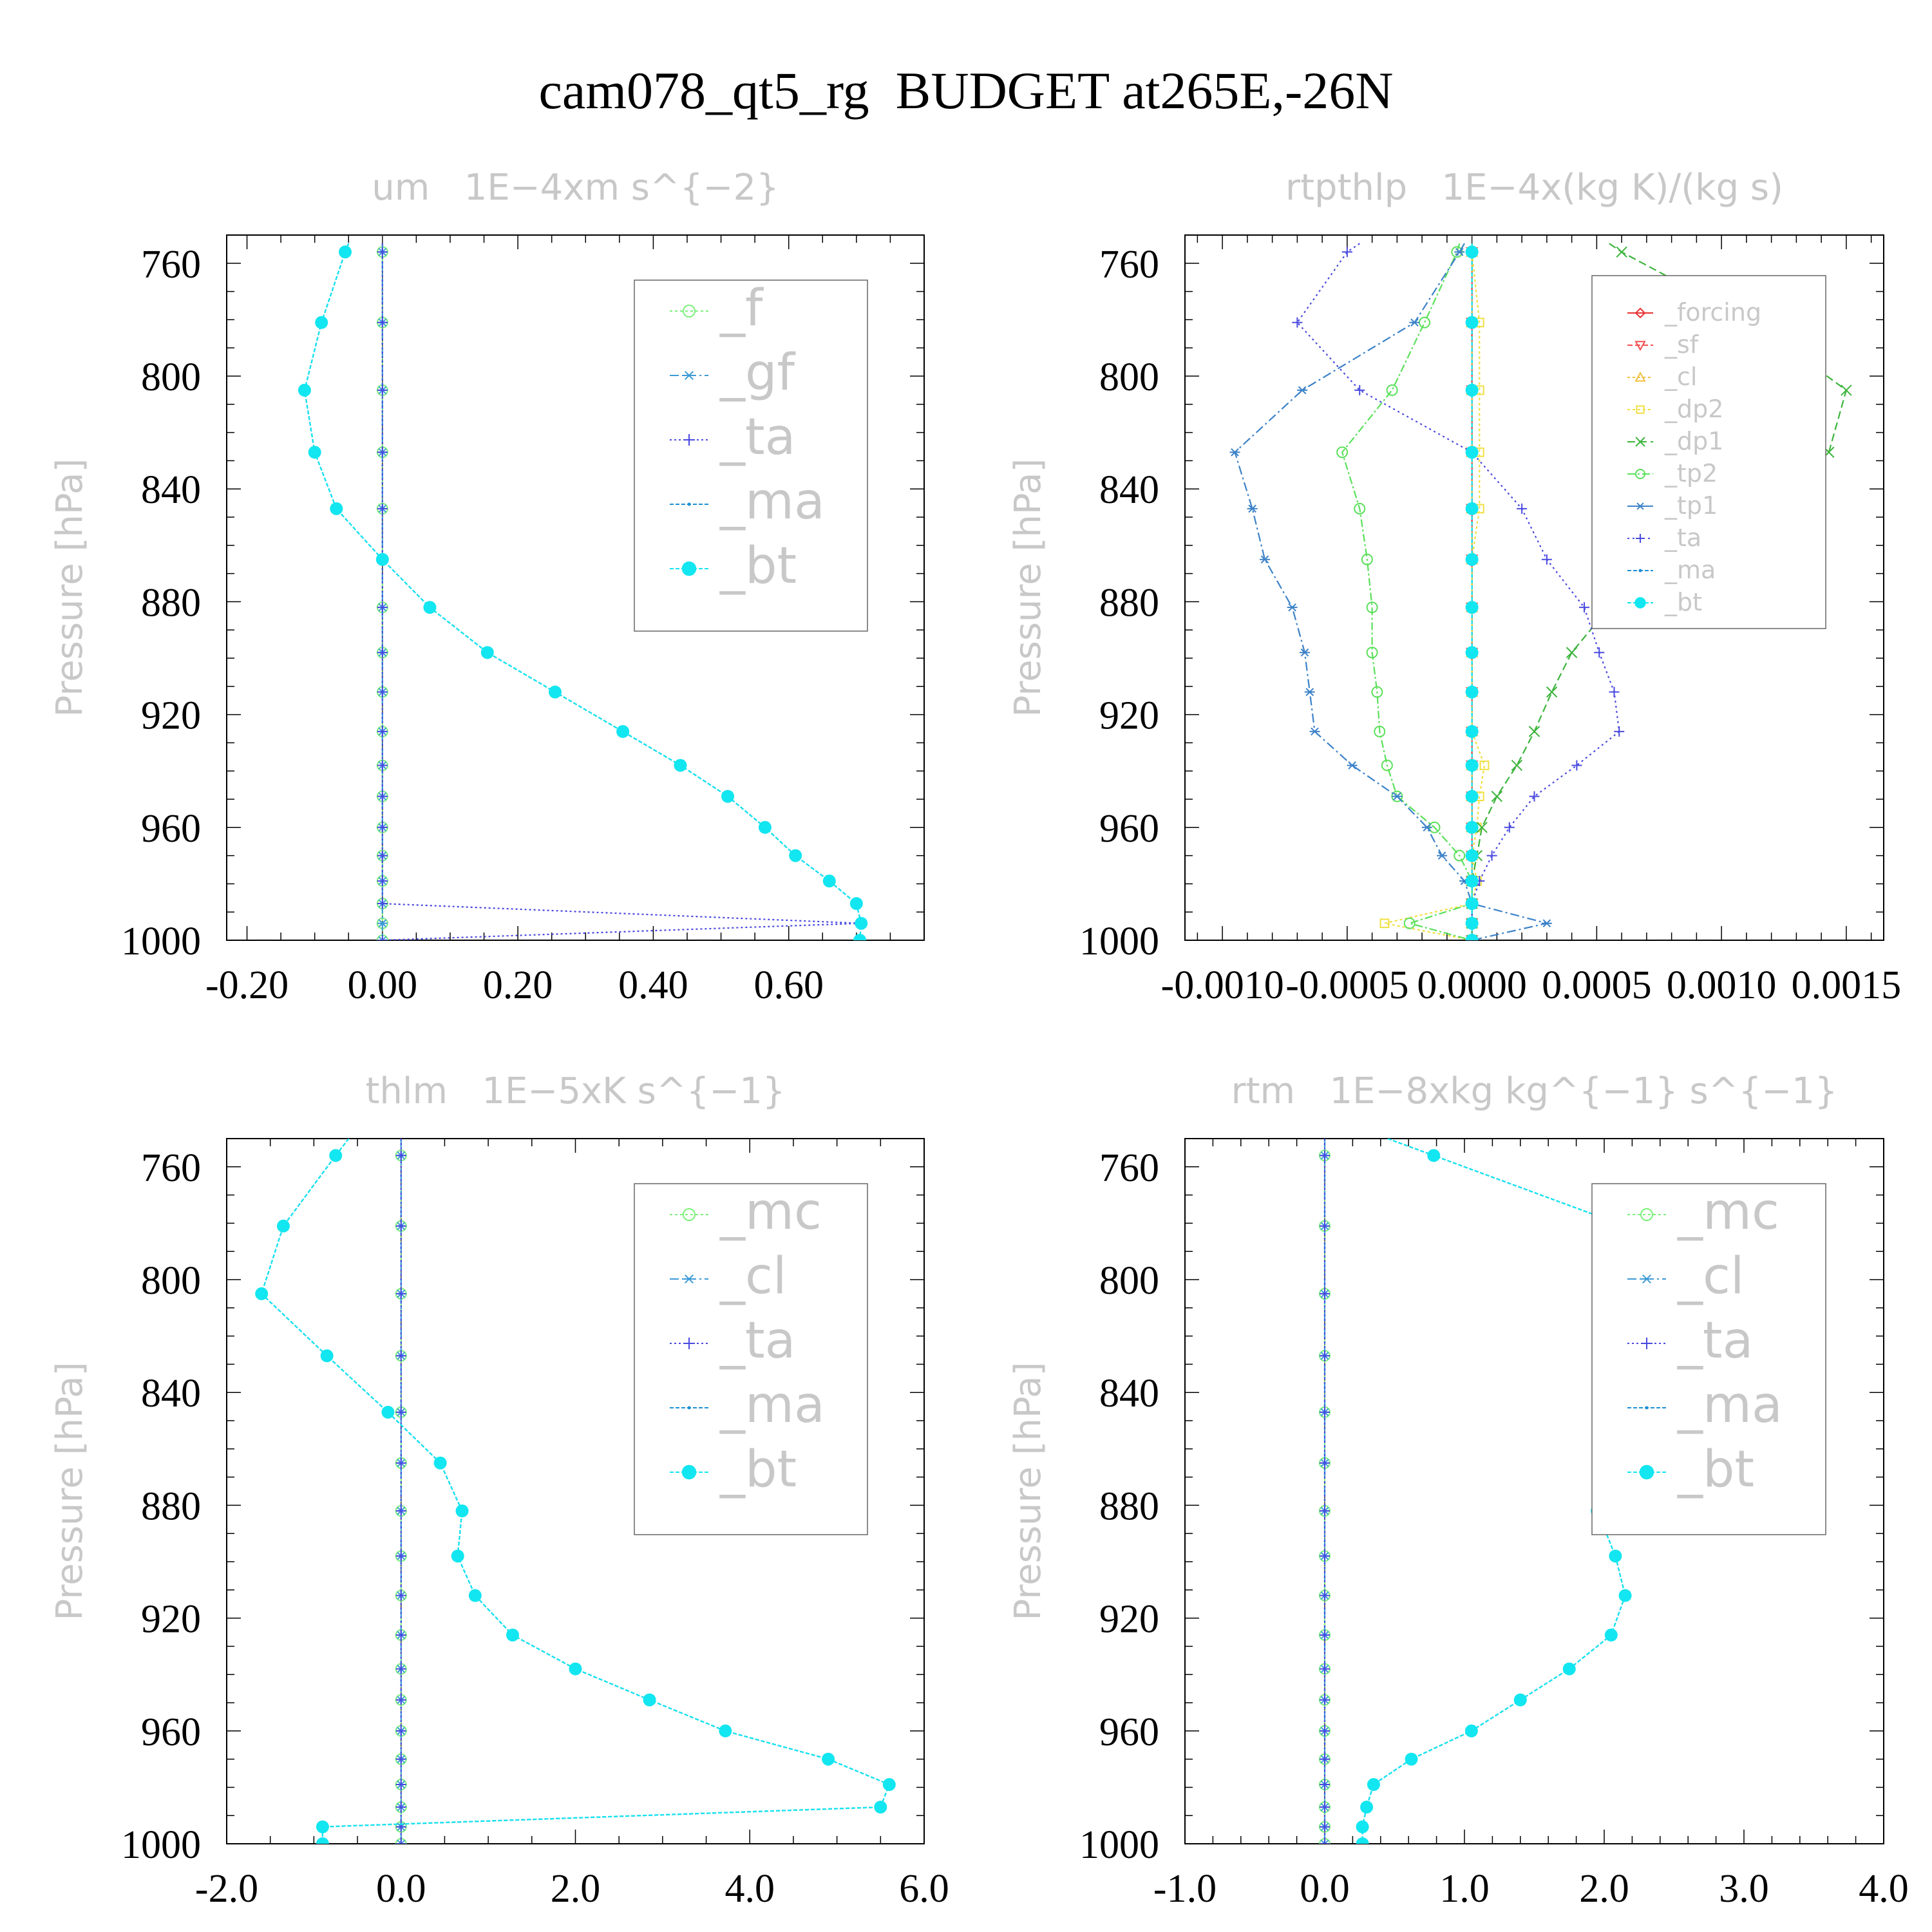 Image resolution: width=1932 pixels, height=1932 pixels. I want to click on plot-frame, so click(1534, 587).